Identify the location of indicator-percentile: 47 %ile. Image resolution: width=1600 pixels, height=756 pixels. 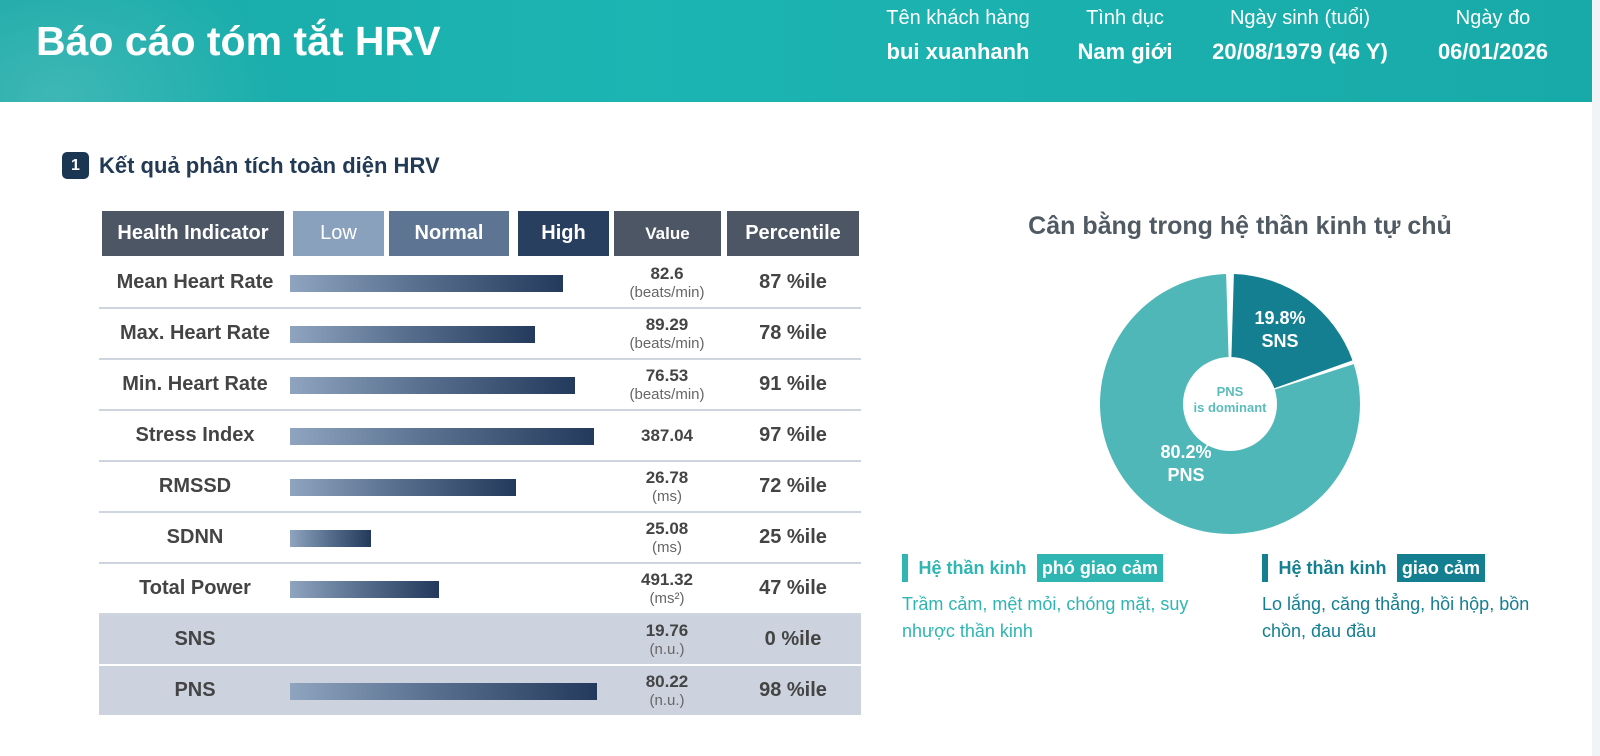
(793, 588).